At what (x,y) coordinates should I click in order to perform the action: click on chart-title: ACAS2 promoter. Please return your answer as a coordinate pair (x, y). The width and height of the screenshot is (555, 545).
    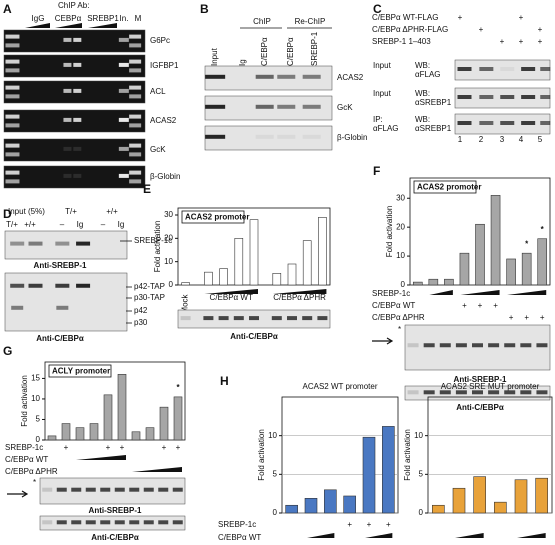
    Looking at the image, I should click on (217, 217).